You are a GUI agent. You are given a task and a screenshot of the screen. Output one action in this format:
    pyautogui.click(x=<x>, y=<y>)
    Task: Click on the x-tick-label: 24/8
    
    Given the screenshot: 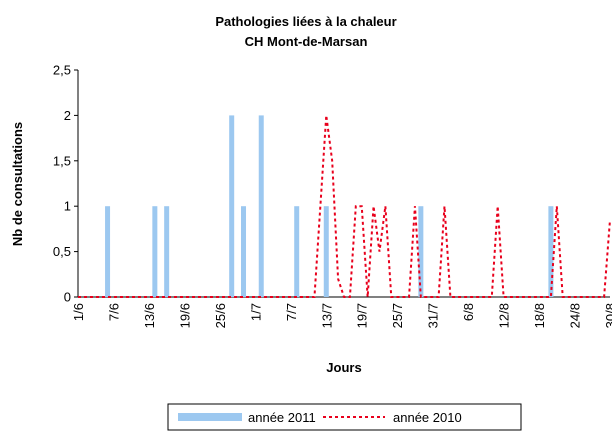 What is the action you would take?
    pyautogui.click(x=575, y=315)
    